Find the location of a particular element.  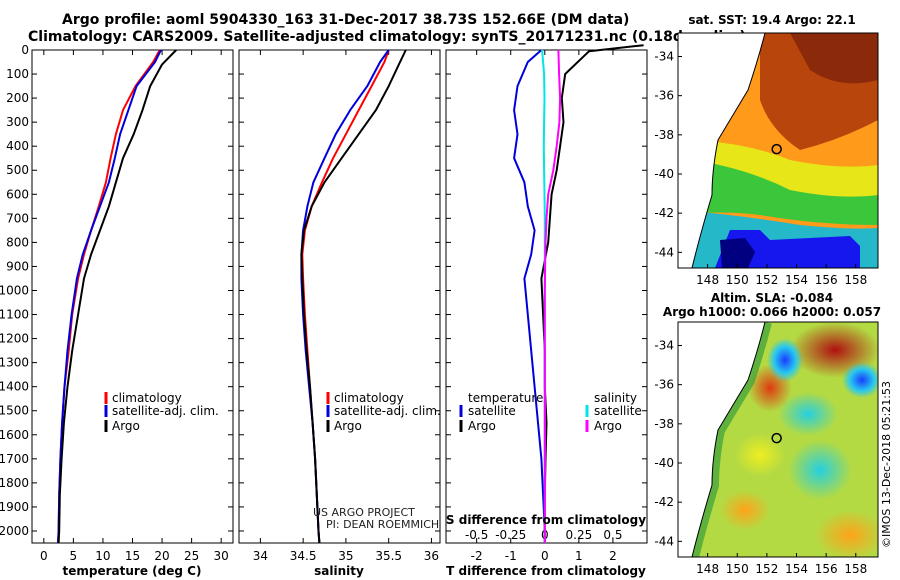

y-tick-label: 1100 is located at coordinates (14, 315).